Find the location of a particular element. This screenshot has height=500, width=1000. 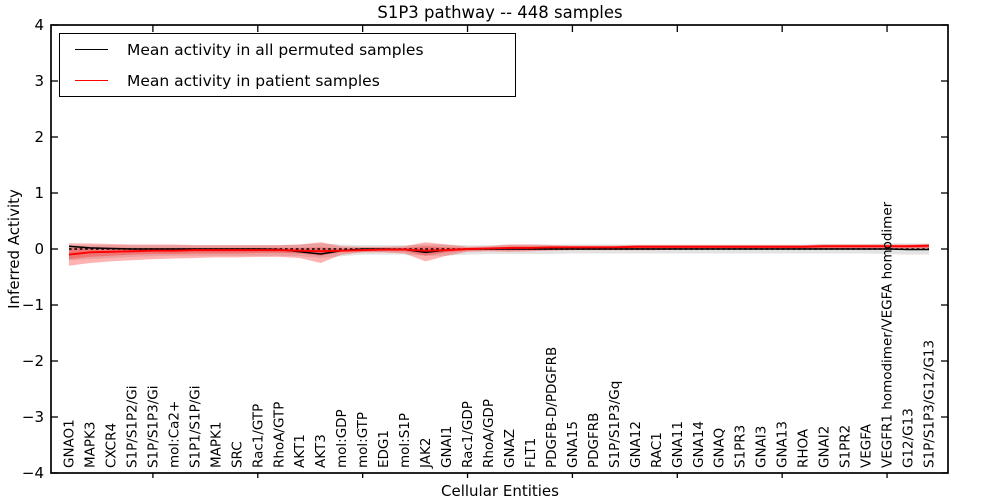

entity-label: S1PR2 is located at coordinates (846, 446).